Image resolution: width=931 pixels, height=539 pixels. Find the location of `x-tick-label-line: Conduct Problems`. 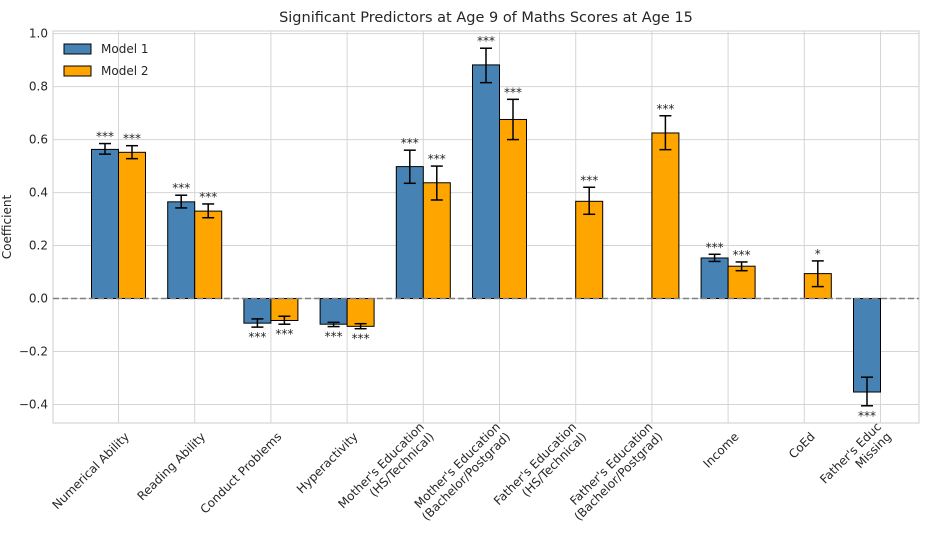

x-tick-label-line: Conduct Problems is located at coordinates (240, 473).